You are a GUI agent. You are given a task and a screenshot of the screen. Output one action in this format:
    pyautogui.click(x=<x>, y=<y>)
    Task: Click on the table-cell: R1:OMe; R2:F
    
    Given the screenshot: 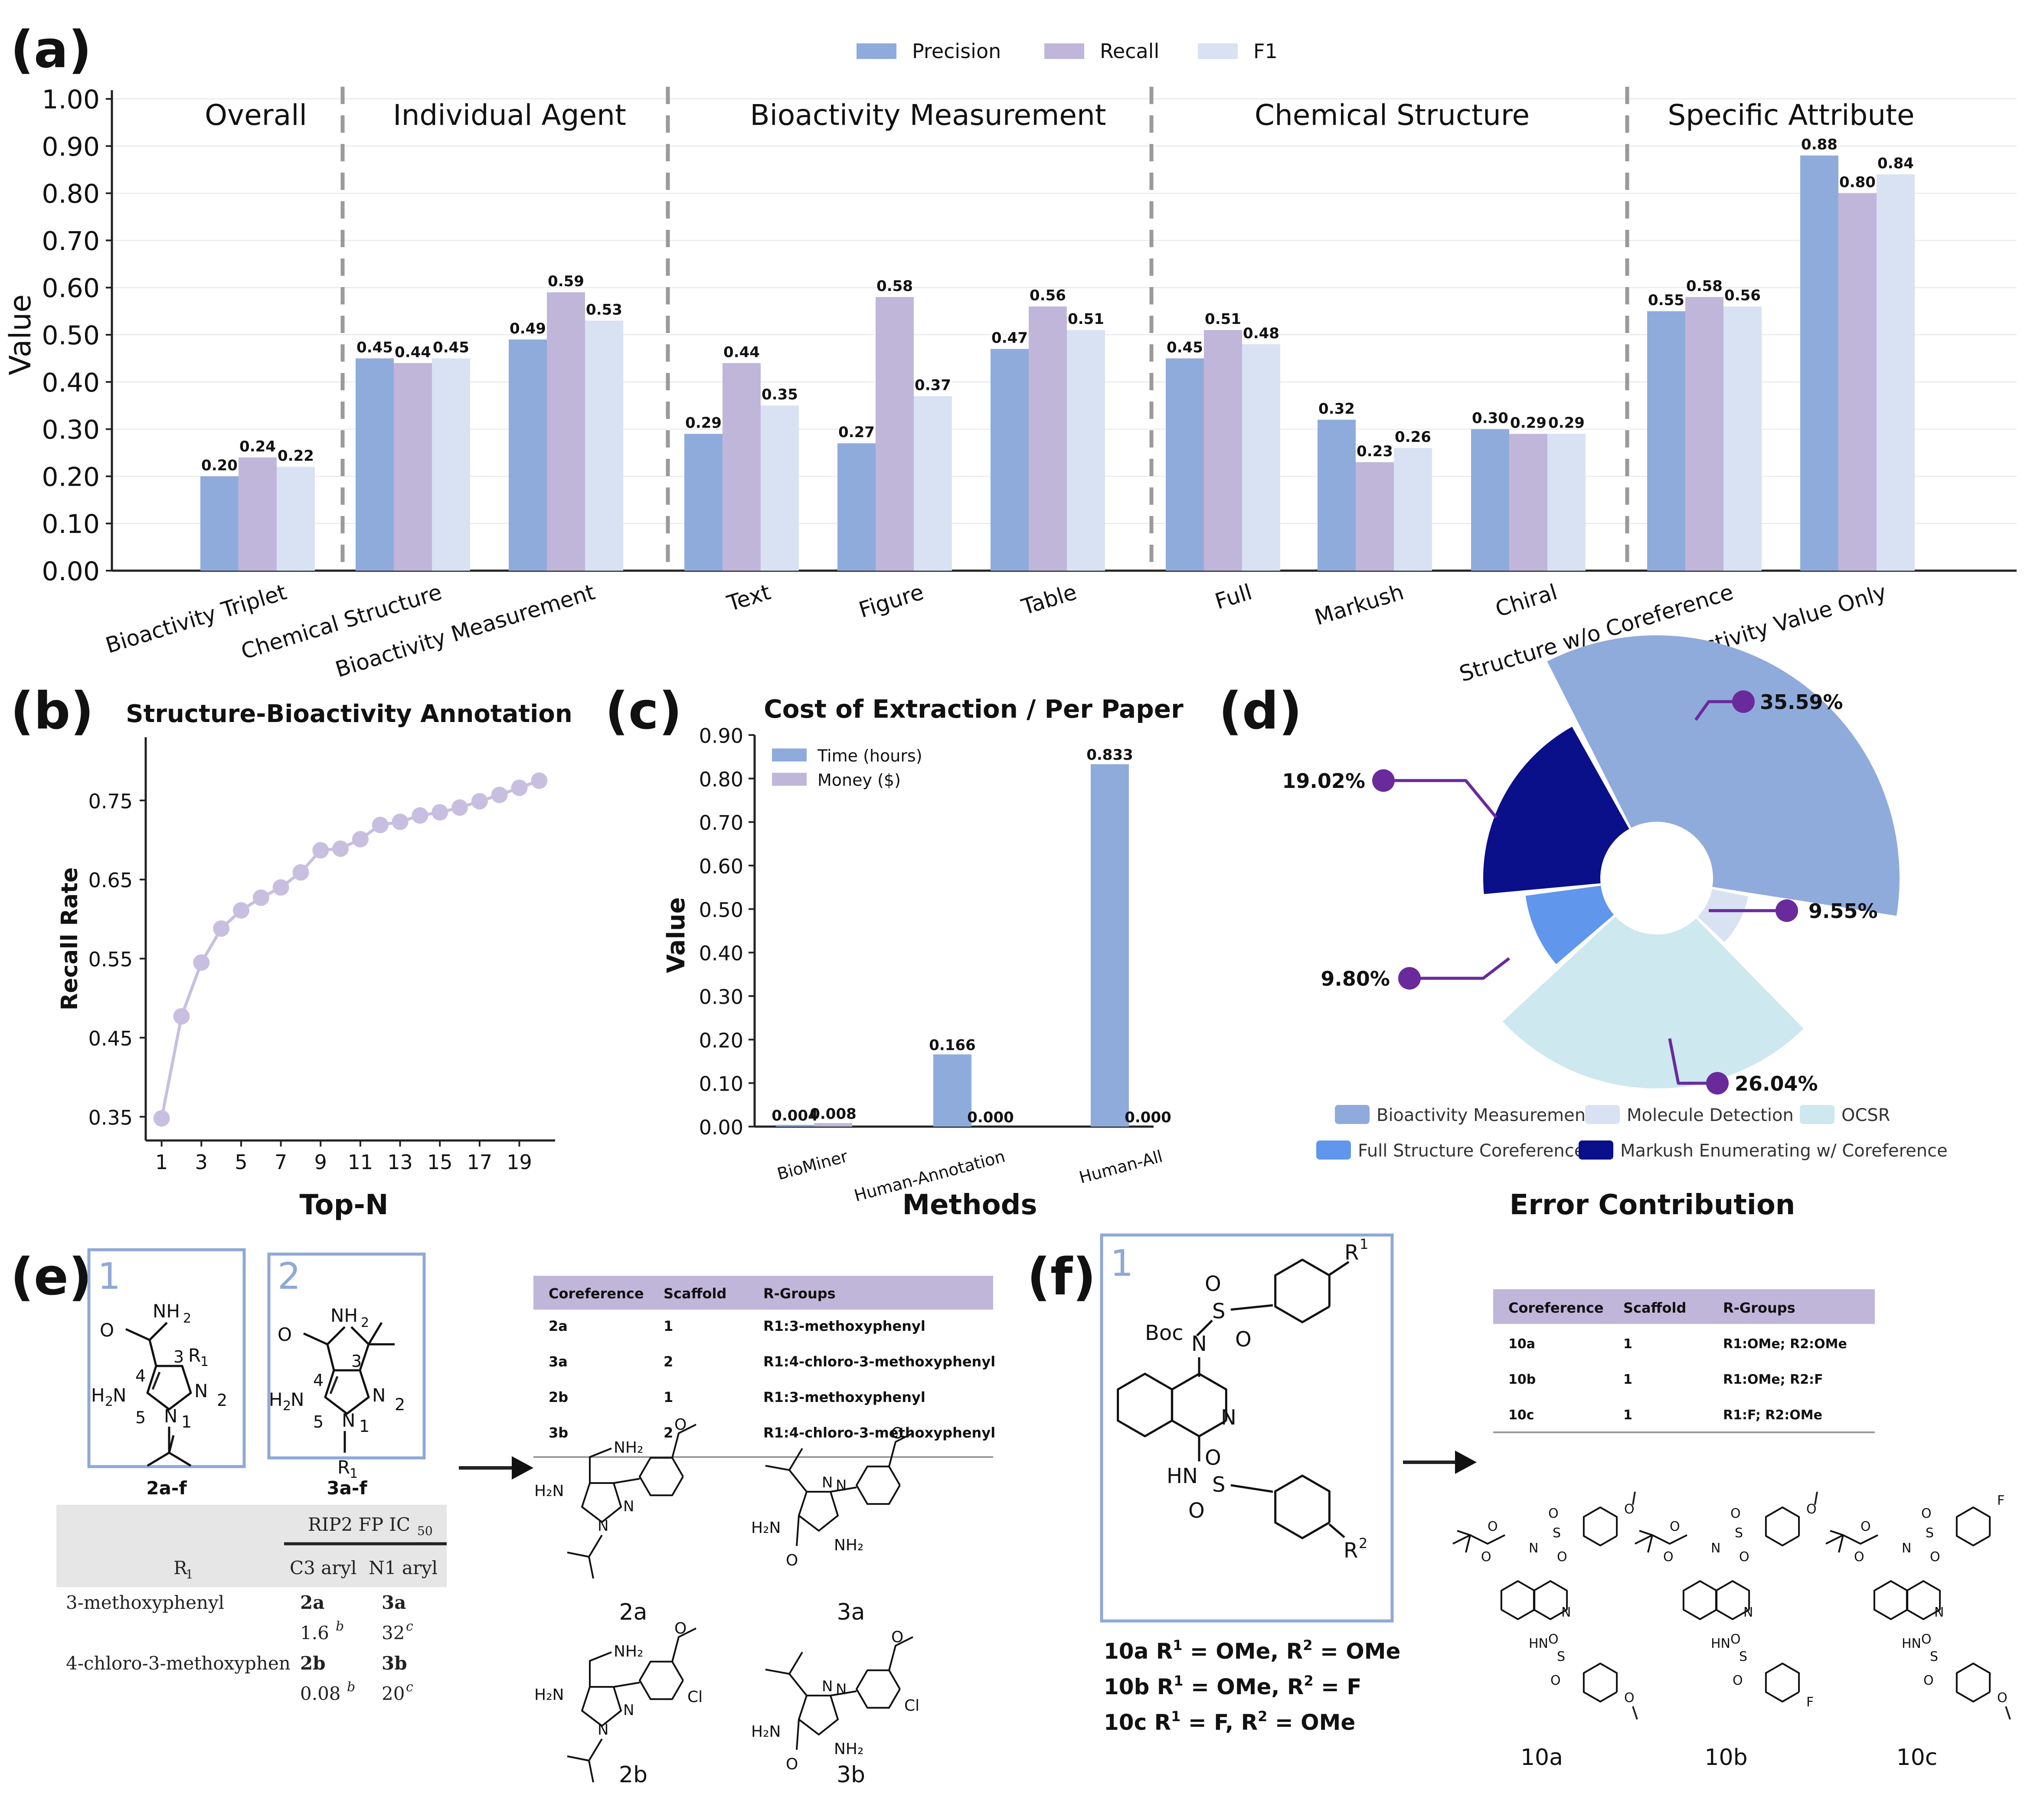 What is the action you would take?
    pyautogui.click(x=1773, y=1379)
    